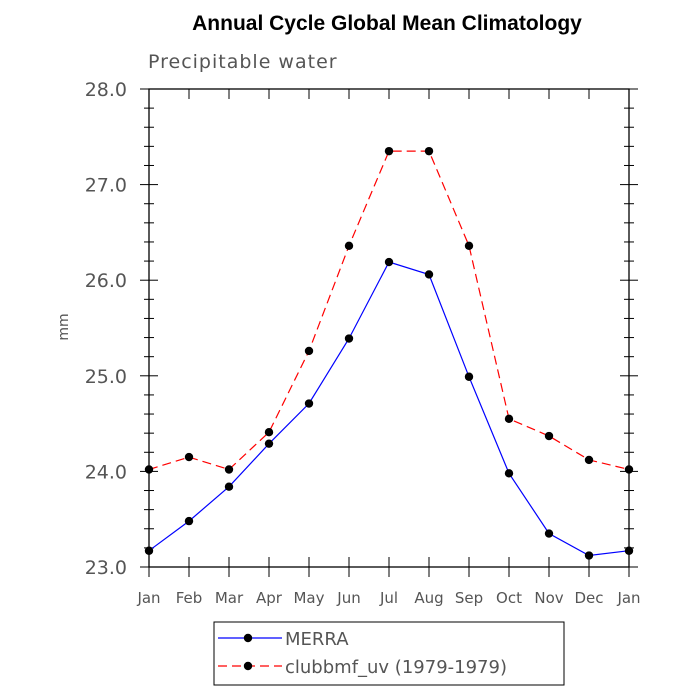 This screenshot has width=700, height=700. What do you see at coordinates (588, 598) in the screenshot?
I see `x-tick-label: Dec` at bounding box center [588, 598].